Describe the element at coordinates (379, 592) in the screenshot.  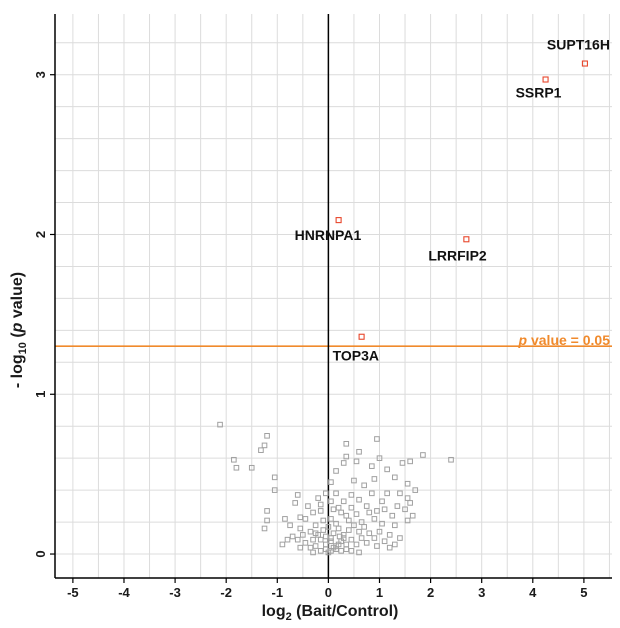
I see `x-tick-label: 1` at that location.